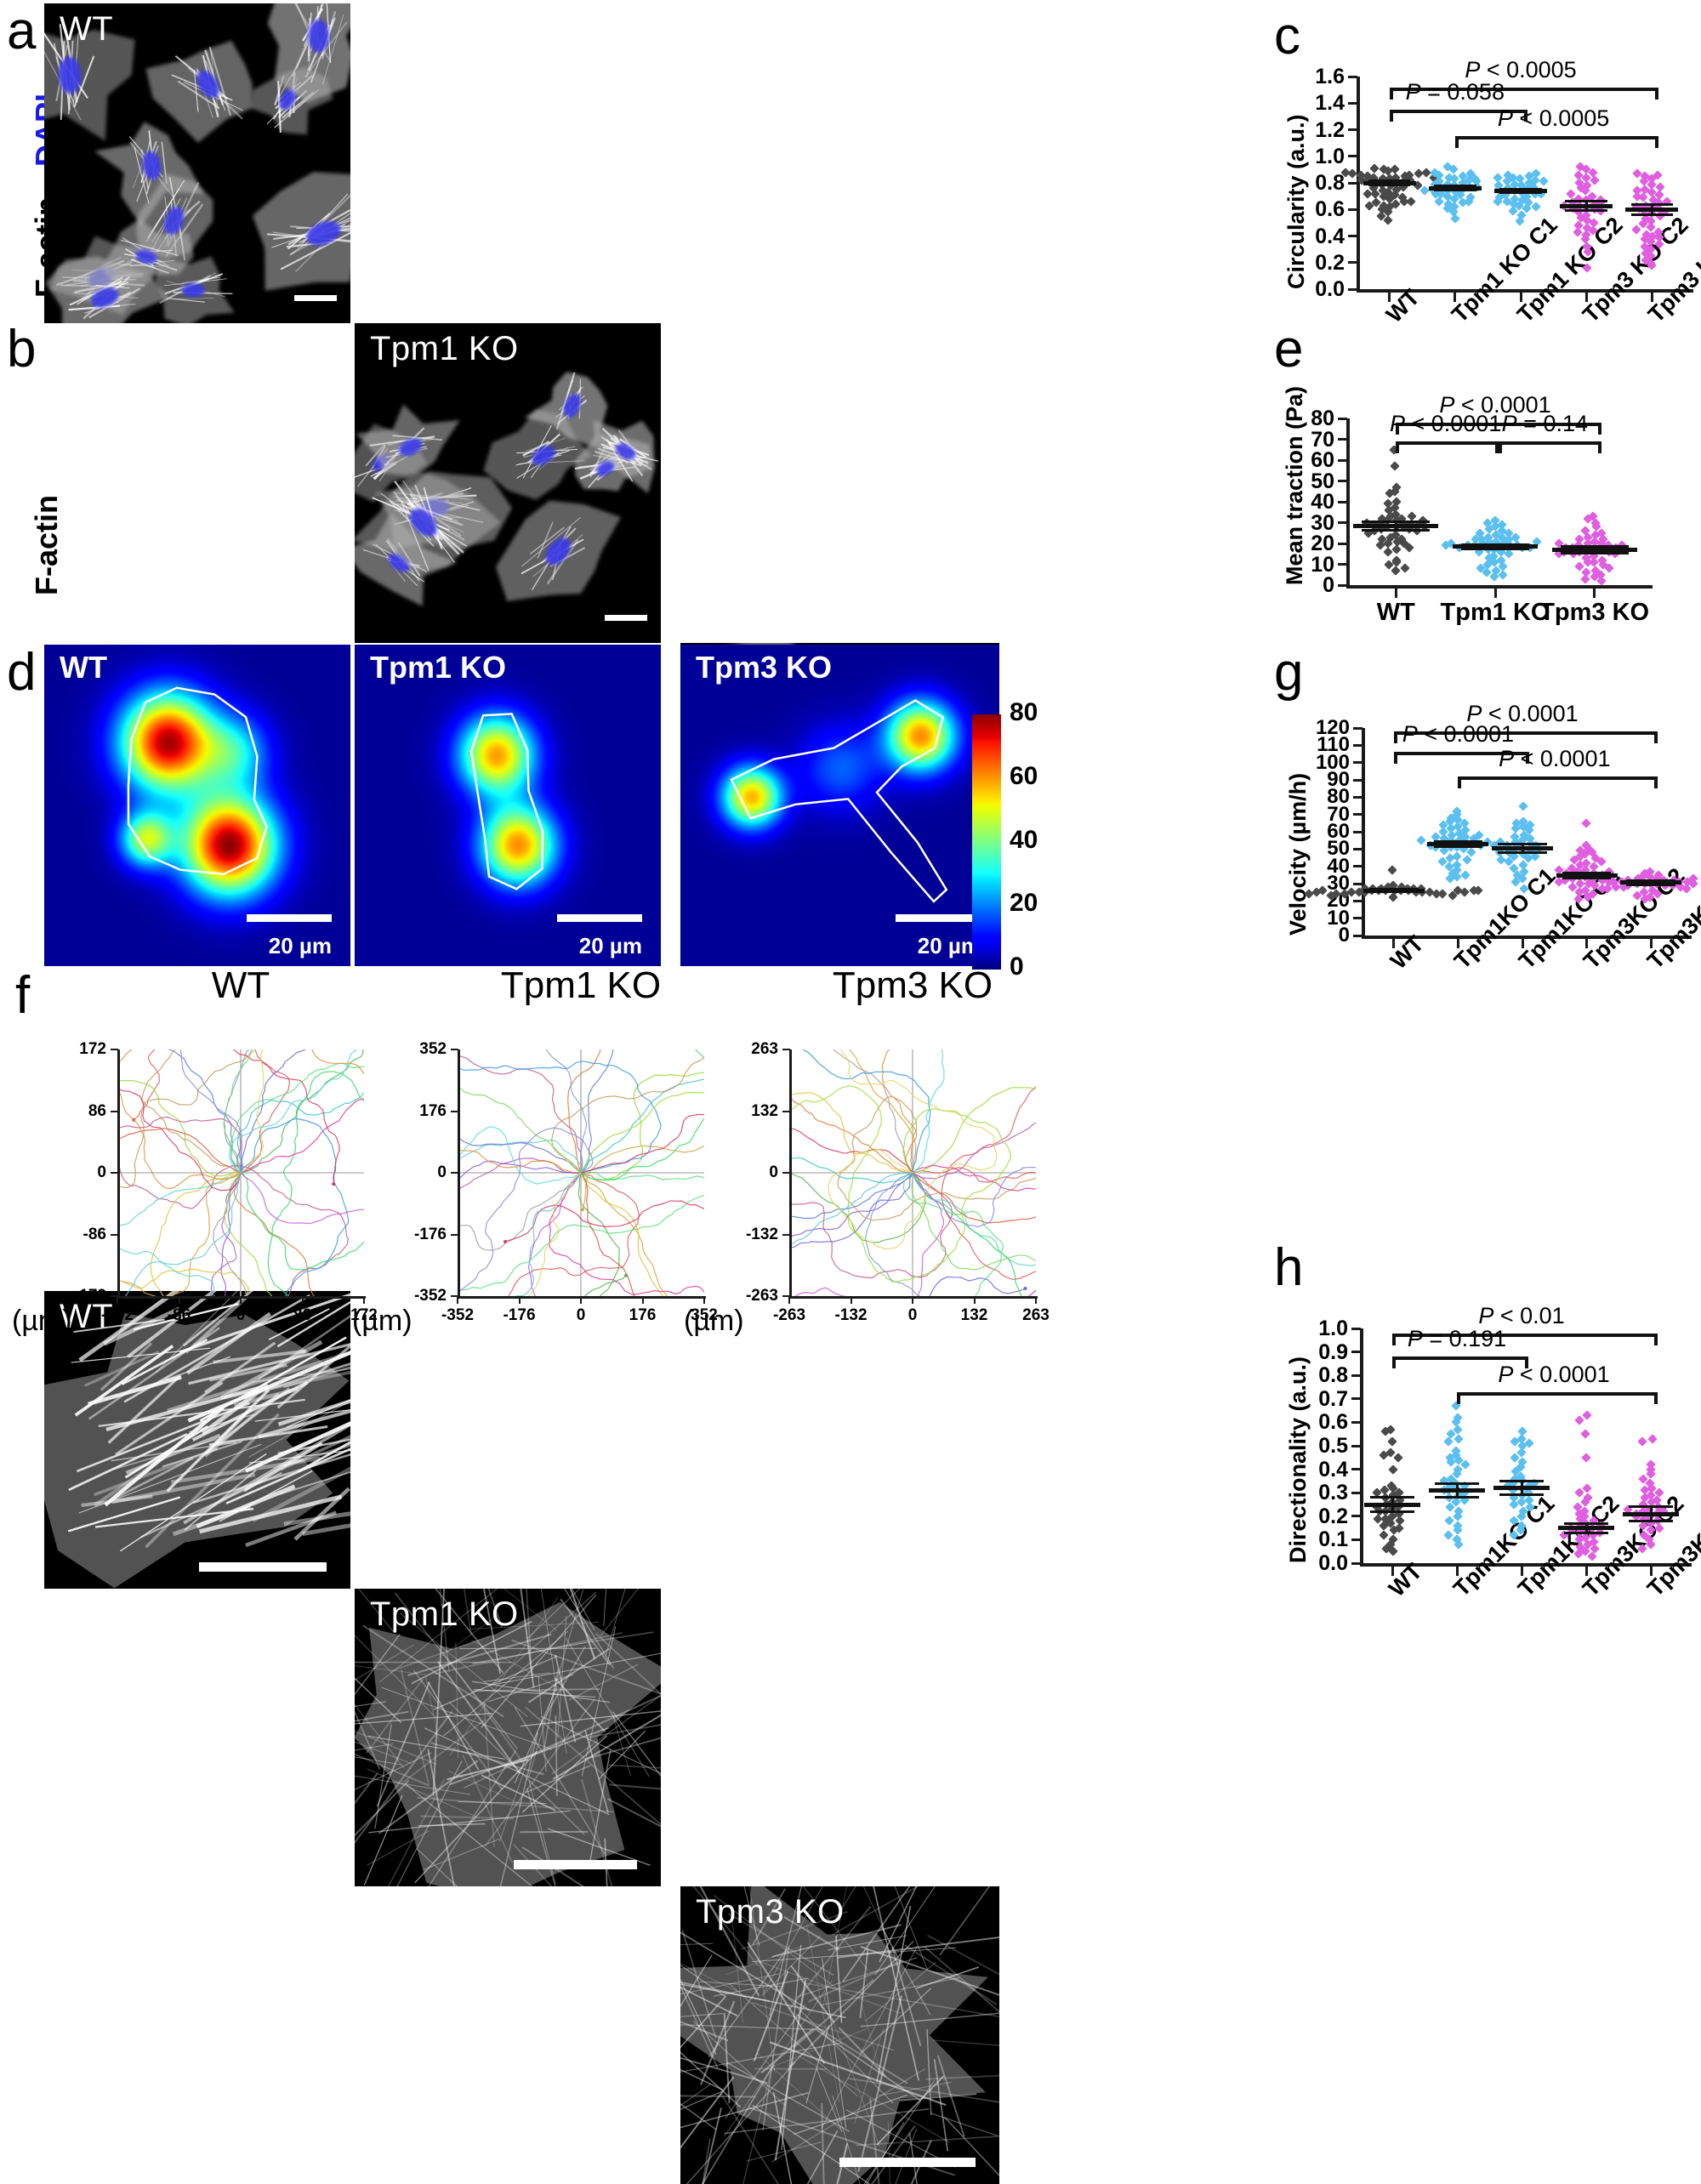 The height and width of the screenshot is (2184, 1701). I want to click on panel-a-image-wt: WT, so click(197, 163).